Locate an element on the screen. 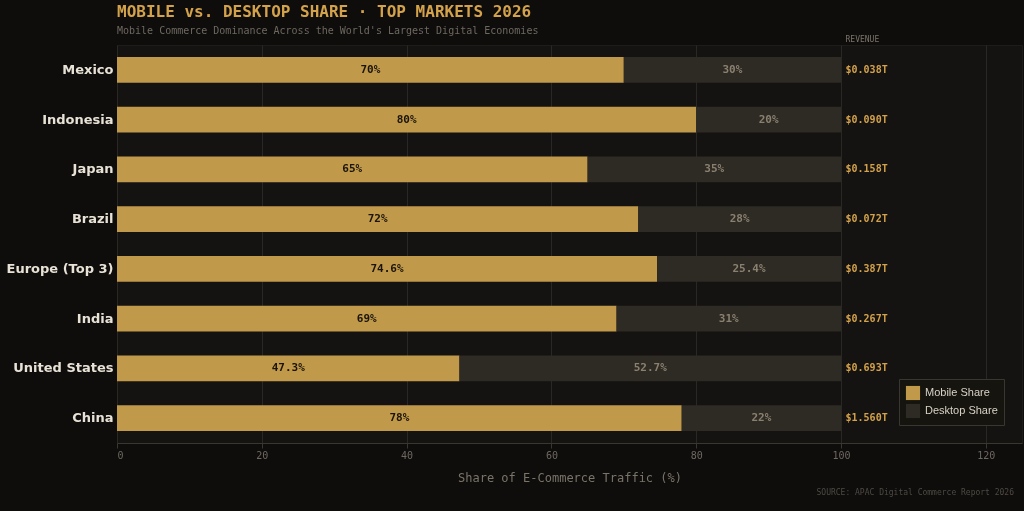  y-tick-label: Europe (Top 3) is located at coordinates (60, 268).